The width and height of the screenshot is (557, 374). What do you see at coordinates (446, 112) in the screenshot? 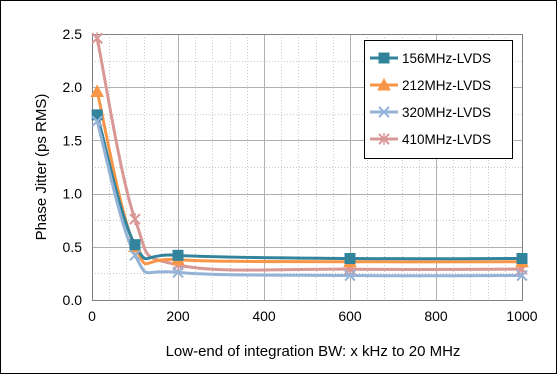
I see `legend-label: 320MHz-LVDS` at bounding box center [446, 112].